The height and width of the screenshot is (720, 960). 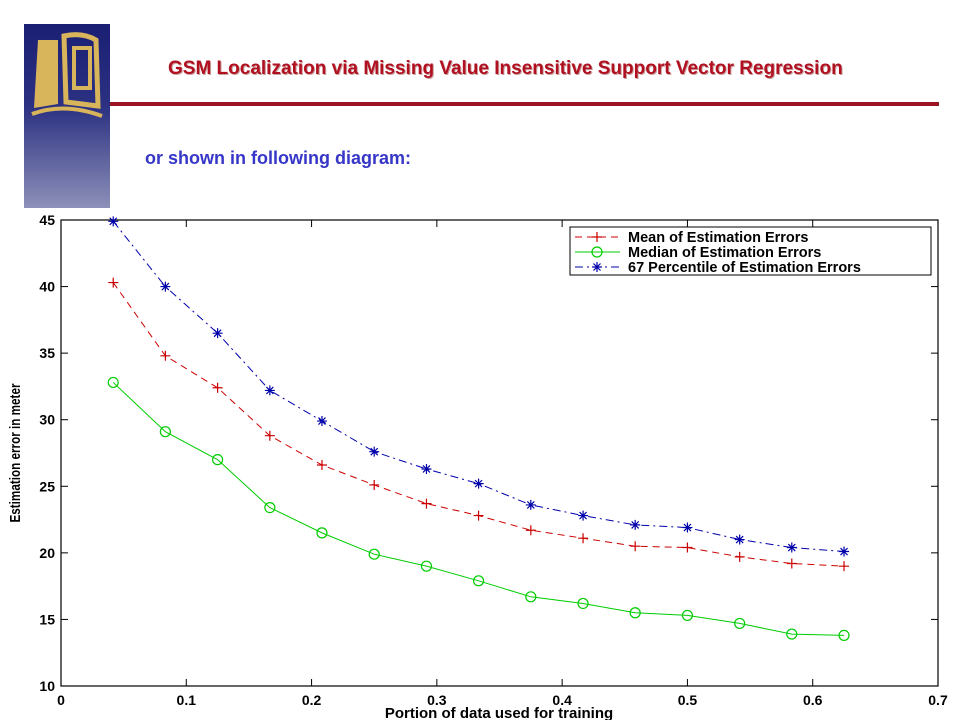 I want to click on x-tick-label: 0, so click(x=61, y=700).